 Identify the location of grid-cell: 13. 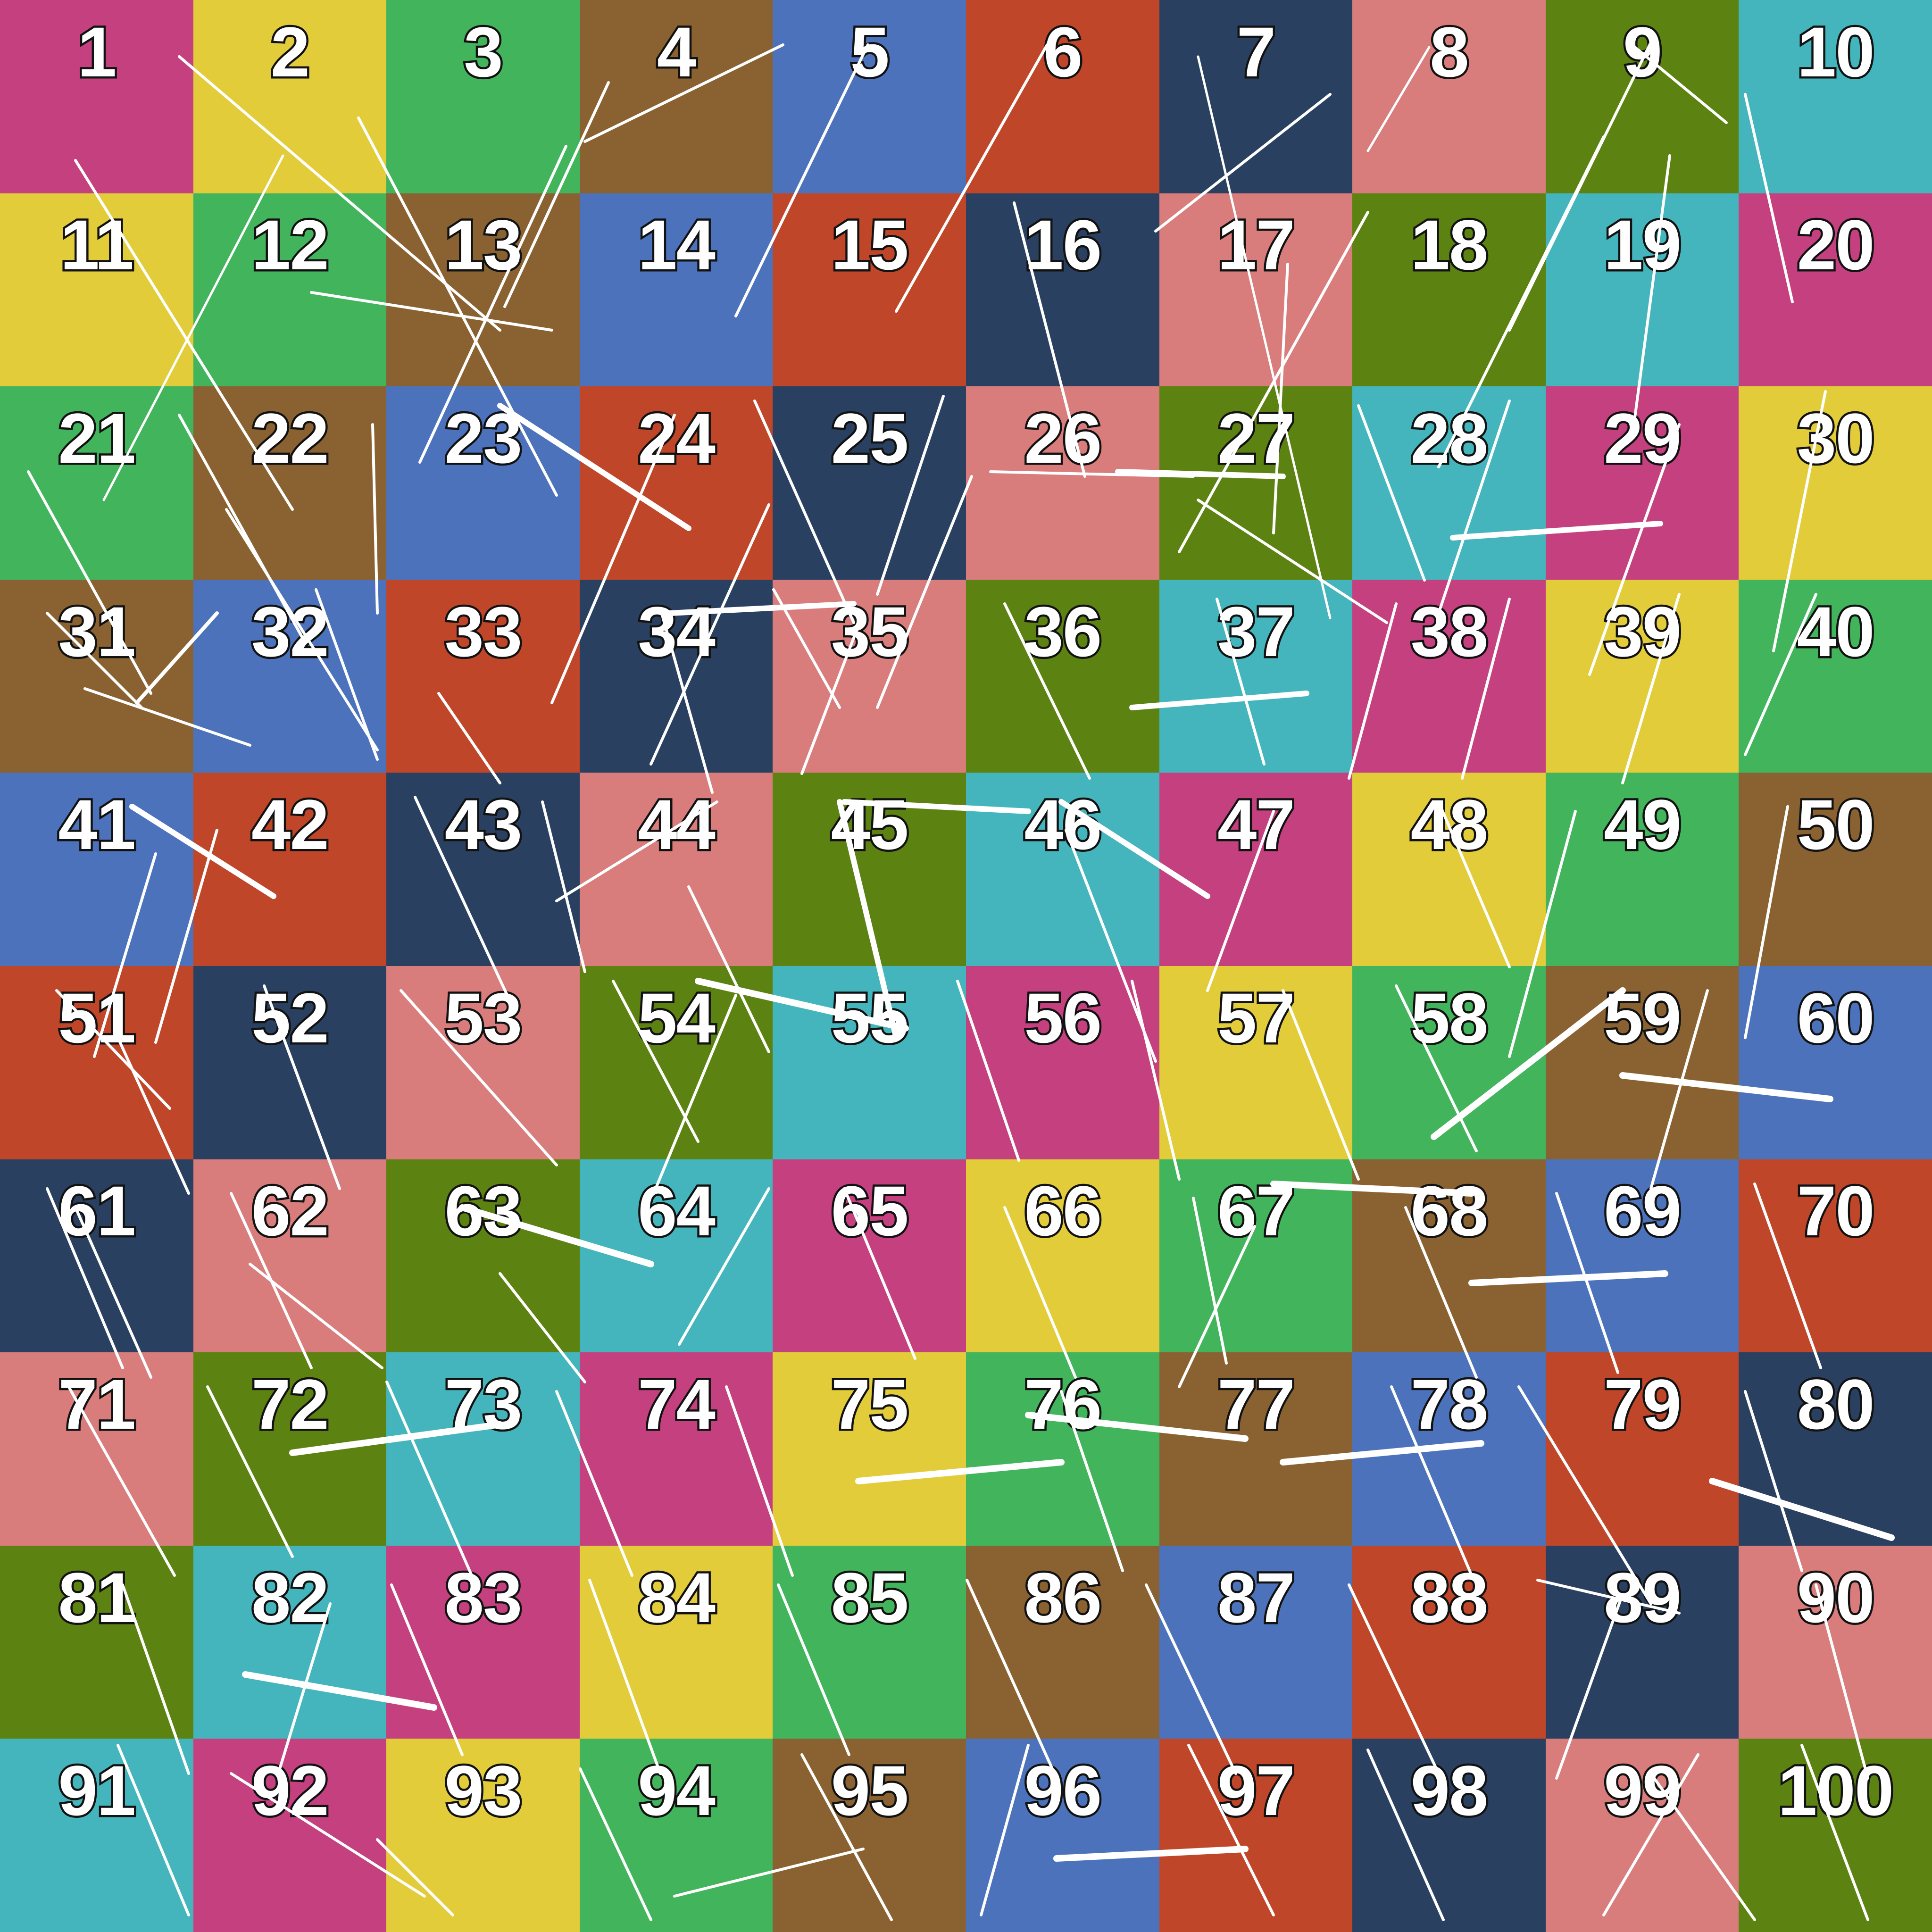
(483, 290).